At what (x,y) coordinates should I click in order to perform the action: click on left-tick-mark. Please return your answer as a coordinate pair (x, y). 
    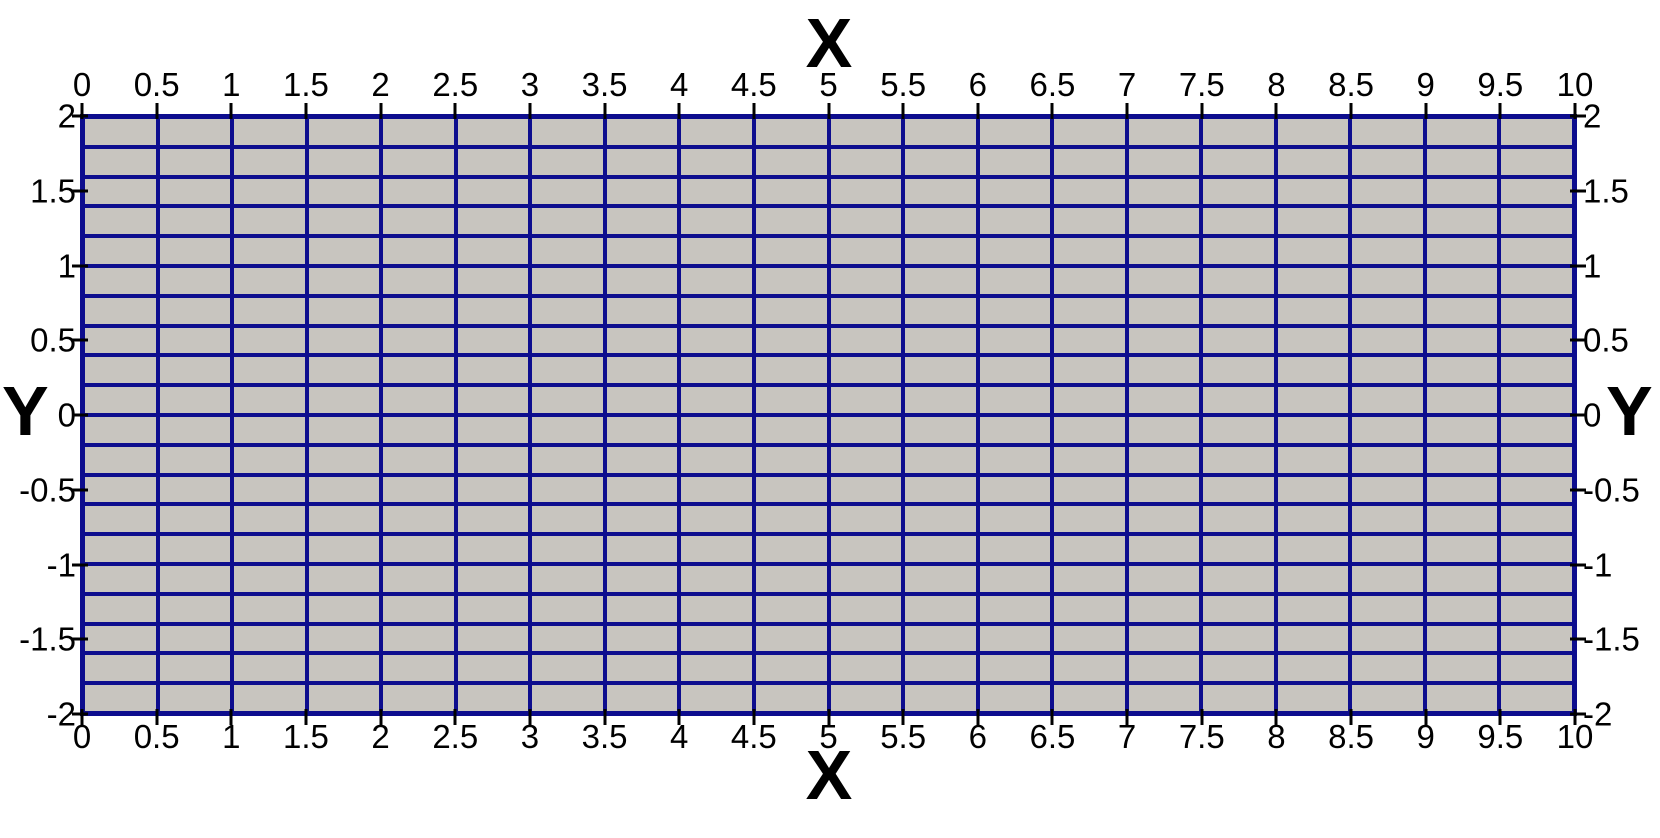
    Looking at the image, I should click on (80, 639).